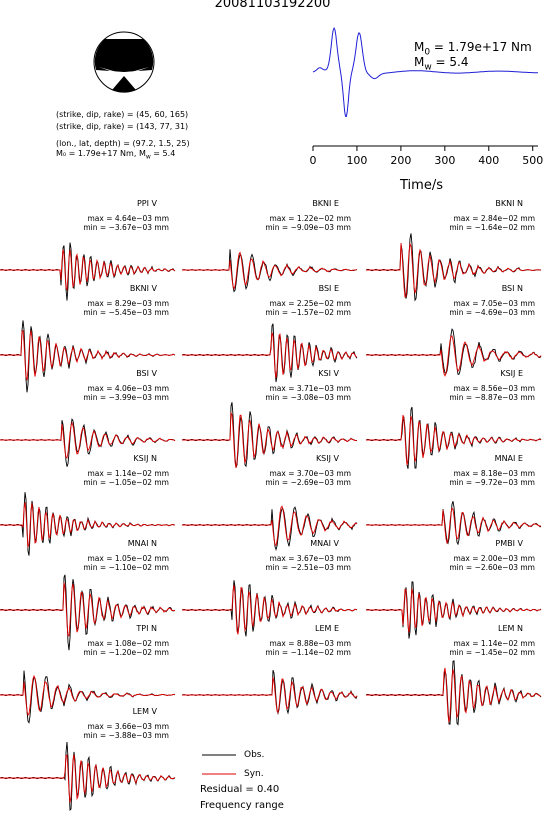  Describe the element at coordinates (400, 160) in the screenshot. I see `stf-x-tick-label: 200` at that location.